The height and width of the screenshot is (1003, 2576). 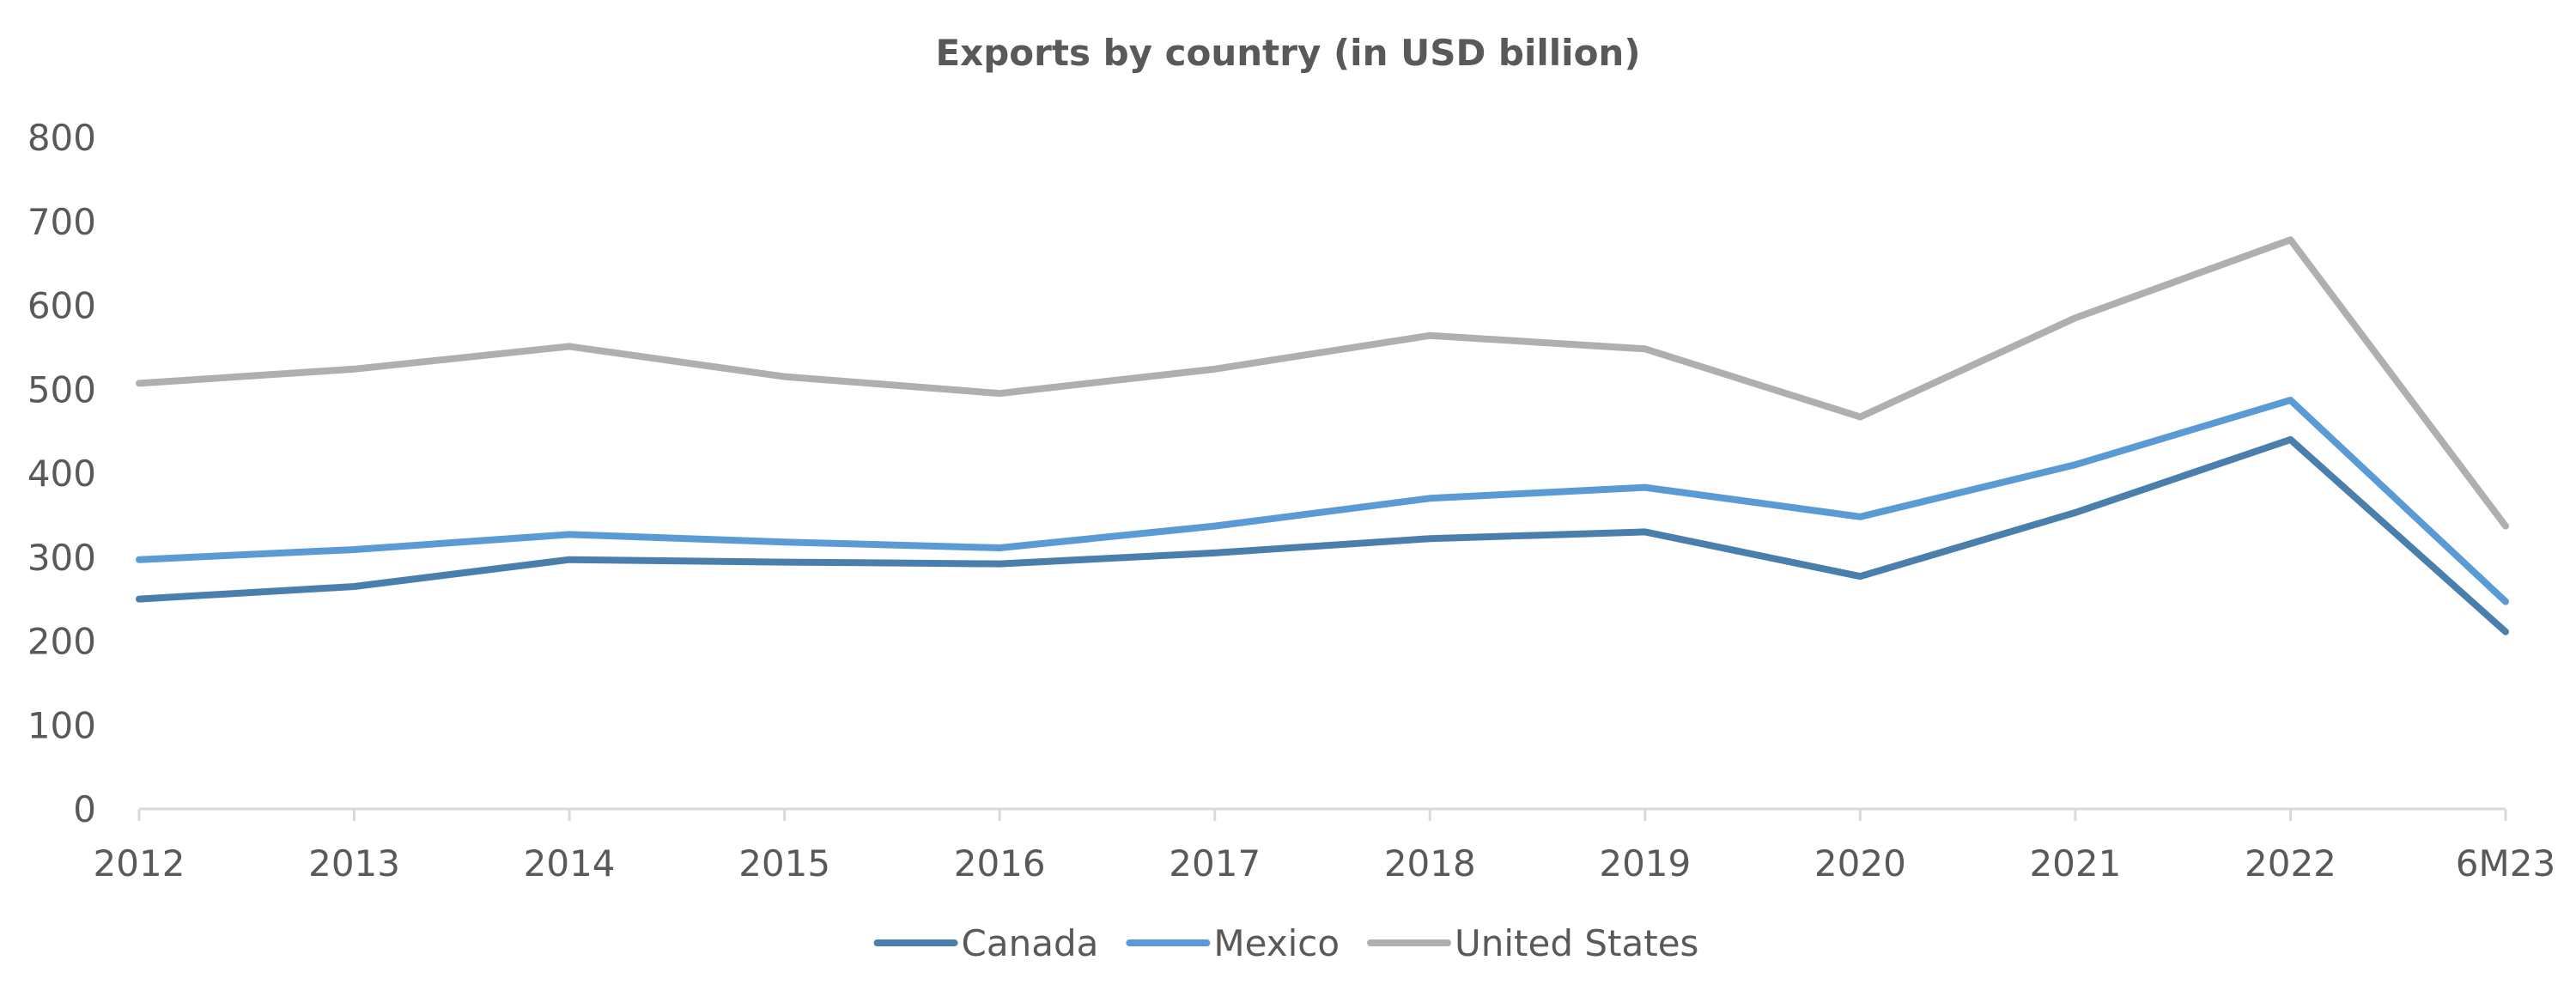 What do you see at coordinates (570, 863) in the screenshot?
I see `x-tick-label: 2014` at bounding box center [570, 863].